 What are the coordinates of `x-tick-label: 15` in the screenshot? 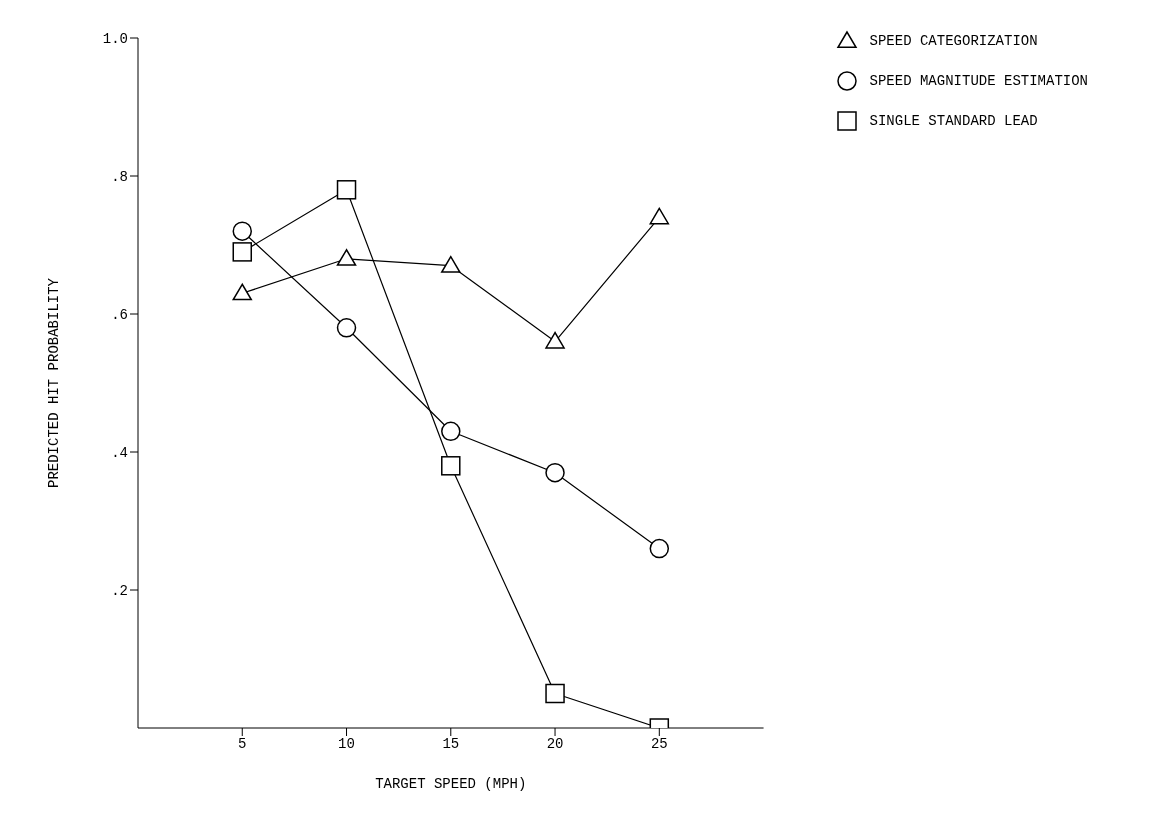 It's located at (451, 743).